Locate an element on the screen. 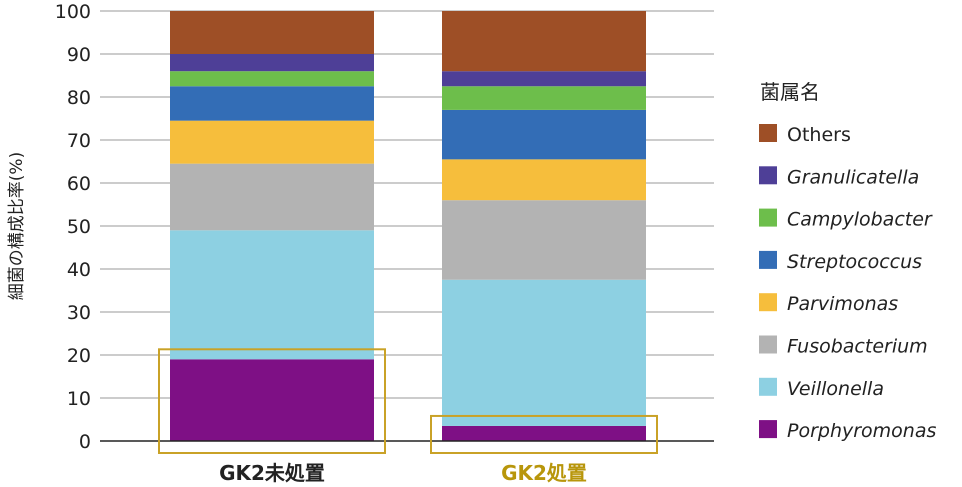  y-tick-label: 10 is located at coordinates (79, 399).